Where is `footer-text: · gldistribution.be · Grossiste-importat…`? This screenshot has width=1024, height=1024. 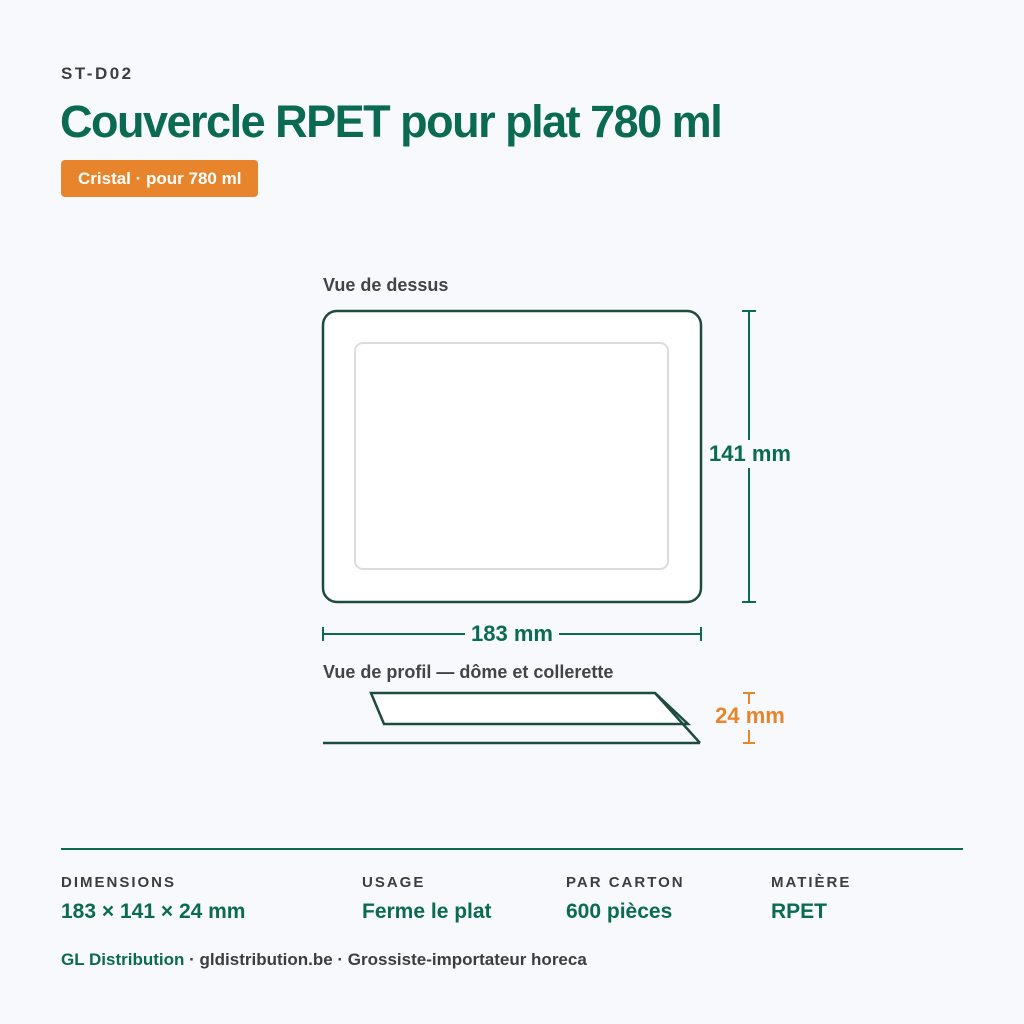
footer-text: · gldistribution.be · Grossiste-importat… is located at coordinates (388, 959).